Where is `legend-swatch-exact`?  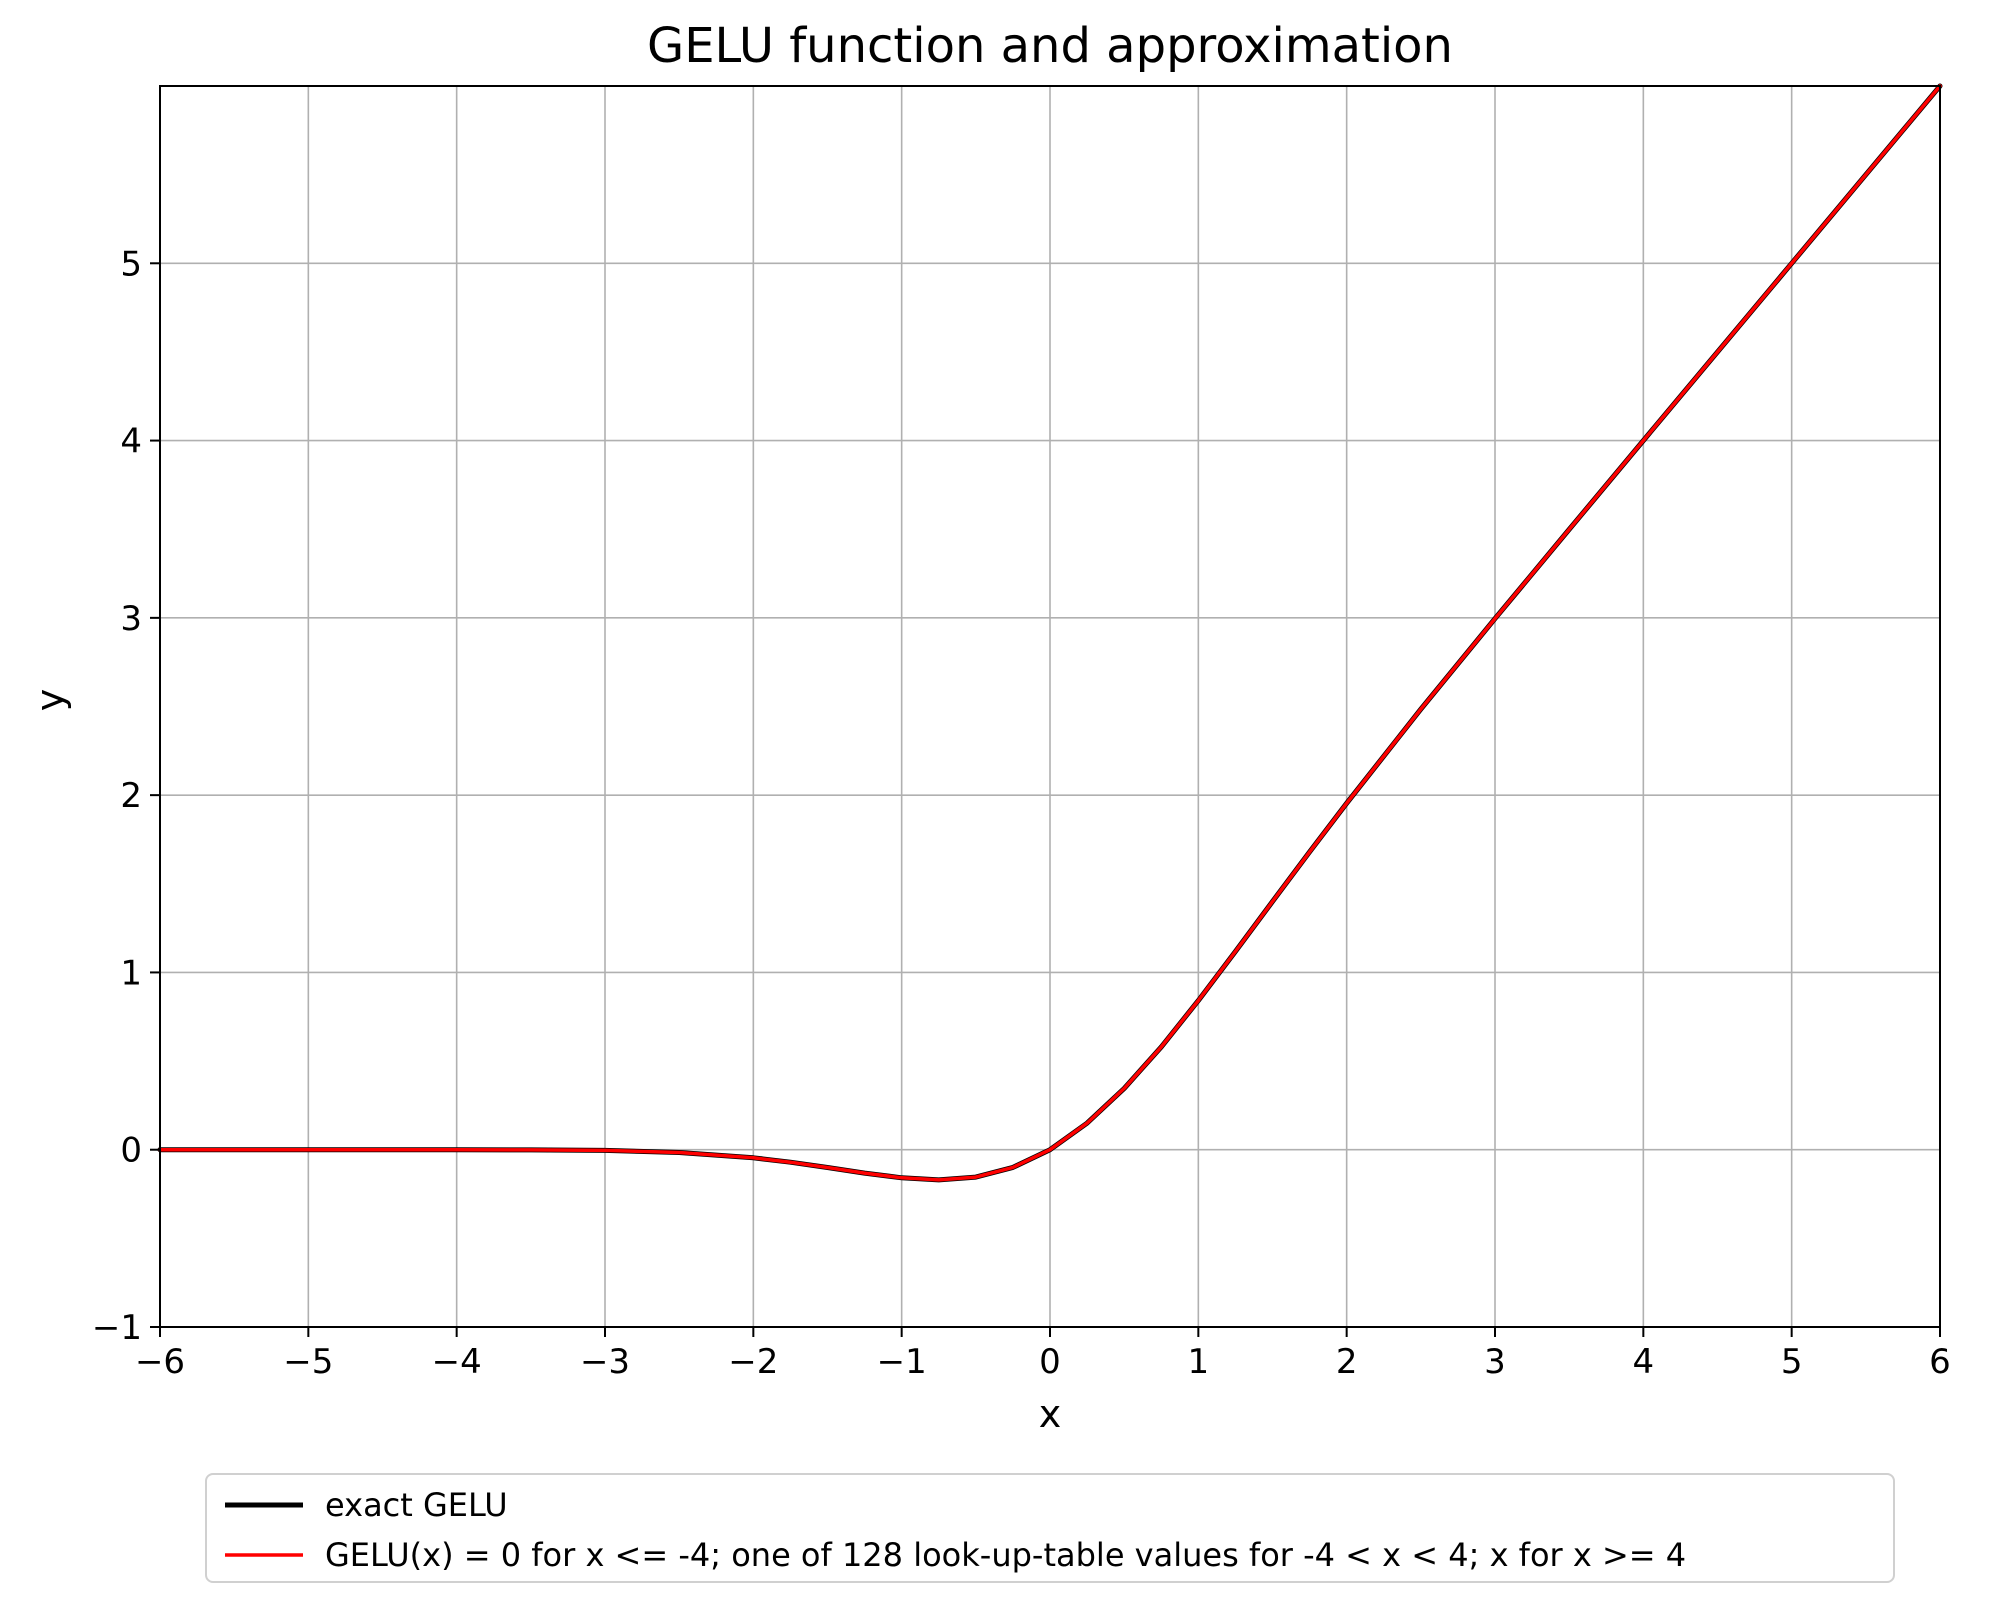 legend-swatch-exact is located at coordinates (264, 1505).